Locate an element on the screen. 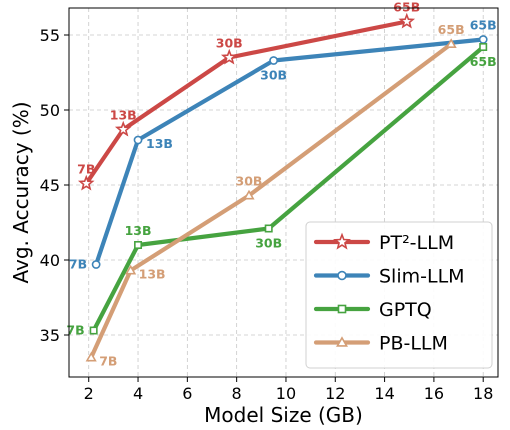  y-tick-label: 35 is located at coordinates (50, 335).